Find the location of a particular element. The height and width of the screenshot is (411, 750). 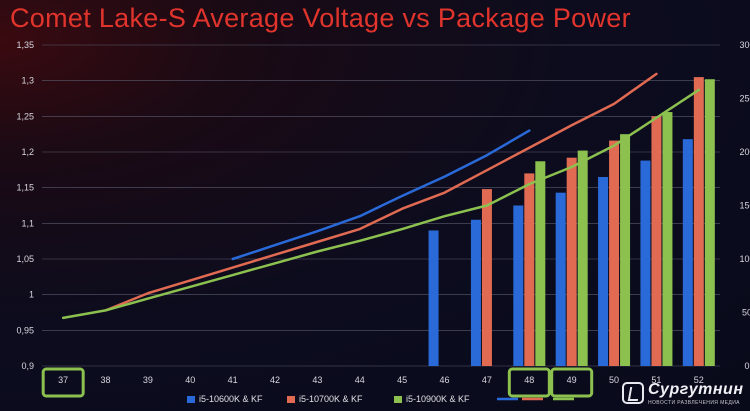

x-tick-label: 49 is located at coordinates (572, 380).